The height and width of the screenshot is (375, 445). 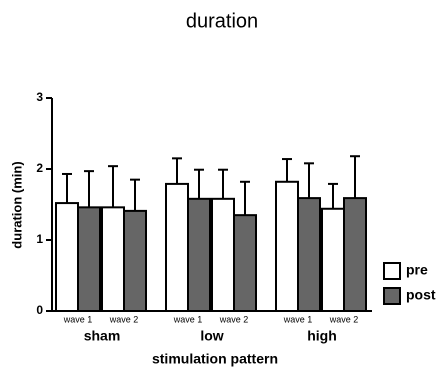 I want to click on chart-title: duration, so click(x=222, y=21).